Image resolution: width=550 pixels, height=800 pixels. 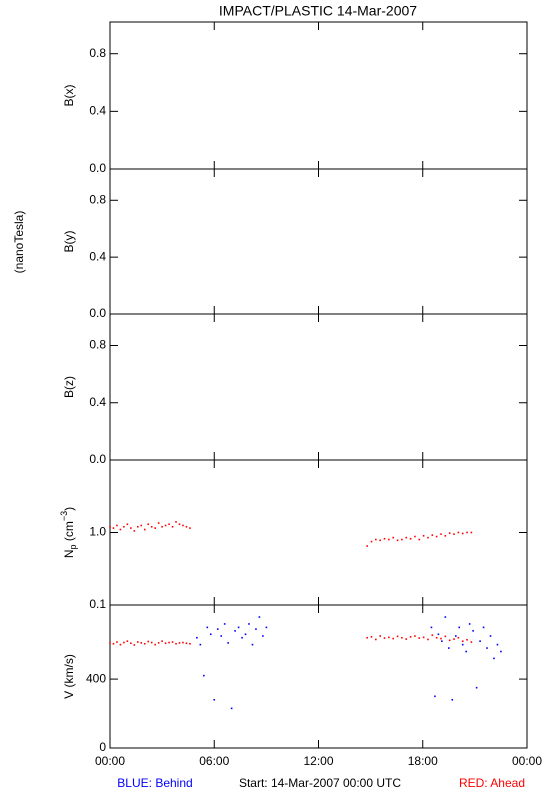 What do you see at coordinates (73, 546) in the screenshot?
I see `y-axis-label-part: p` at bounding box center [73, 546].